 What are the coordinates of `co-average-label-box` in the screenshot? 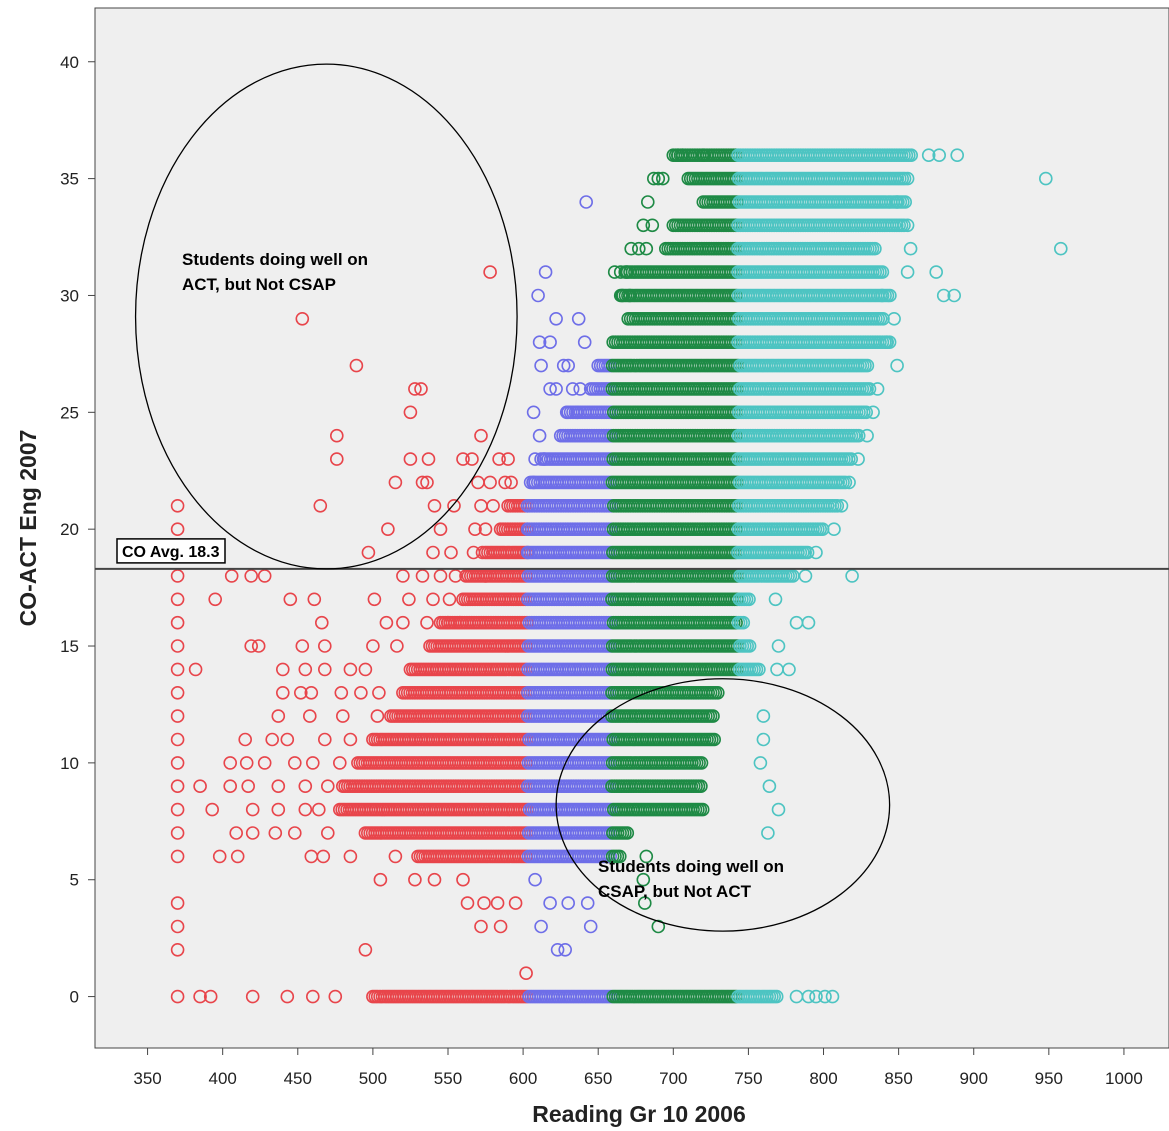 It's located at (171, 551).